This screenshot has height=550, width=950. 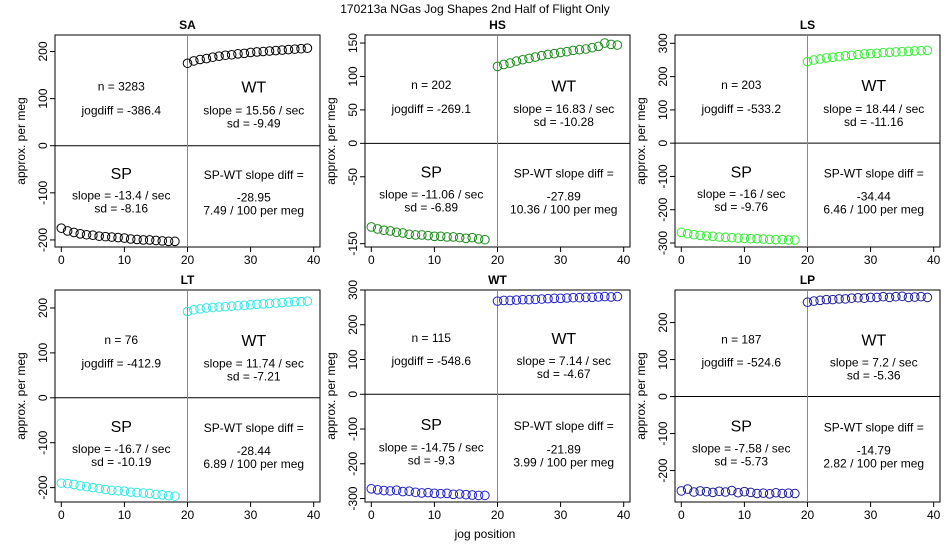 What do you see at coordinates (254, 451) in the screenshot?
I see `slope-diff-value: -28.44` at bounding box center [254, 451].